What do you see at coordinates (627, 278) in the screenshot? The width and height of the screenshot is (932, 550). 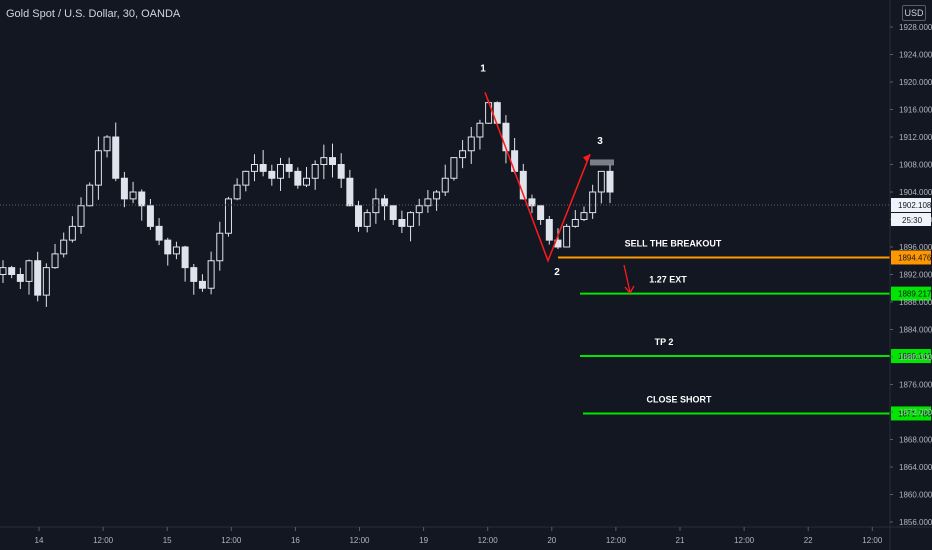 I see `down-arrow` at bounding box center [627, 278].